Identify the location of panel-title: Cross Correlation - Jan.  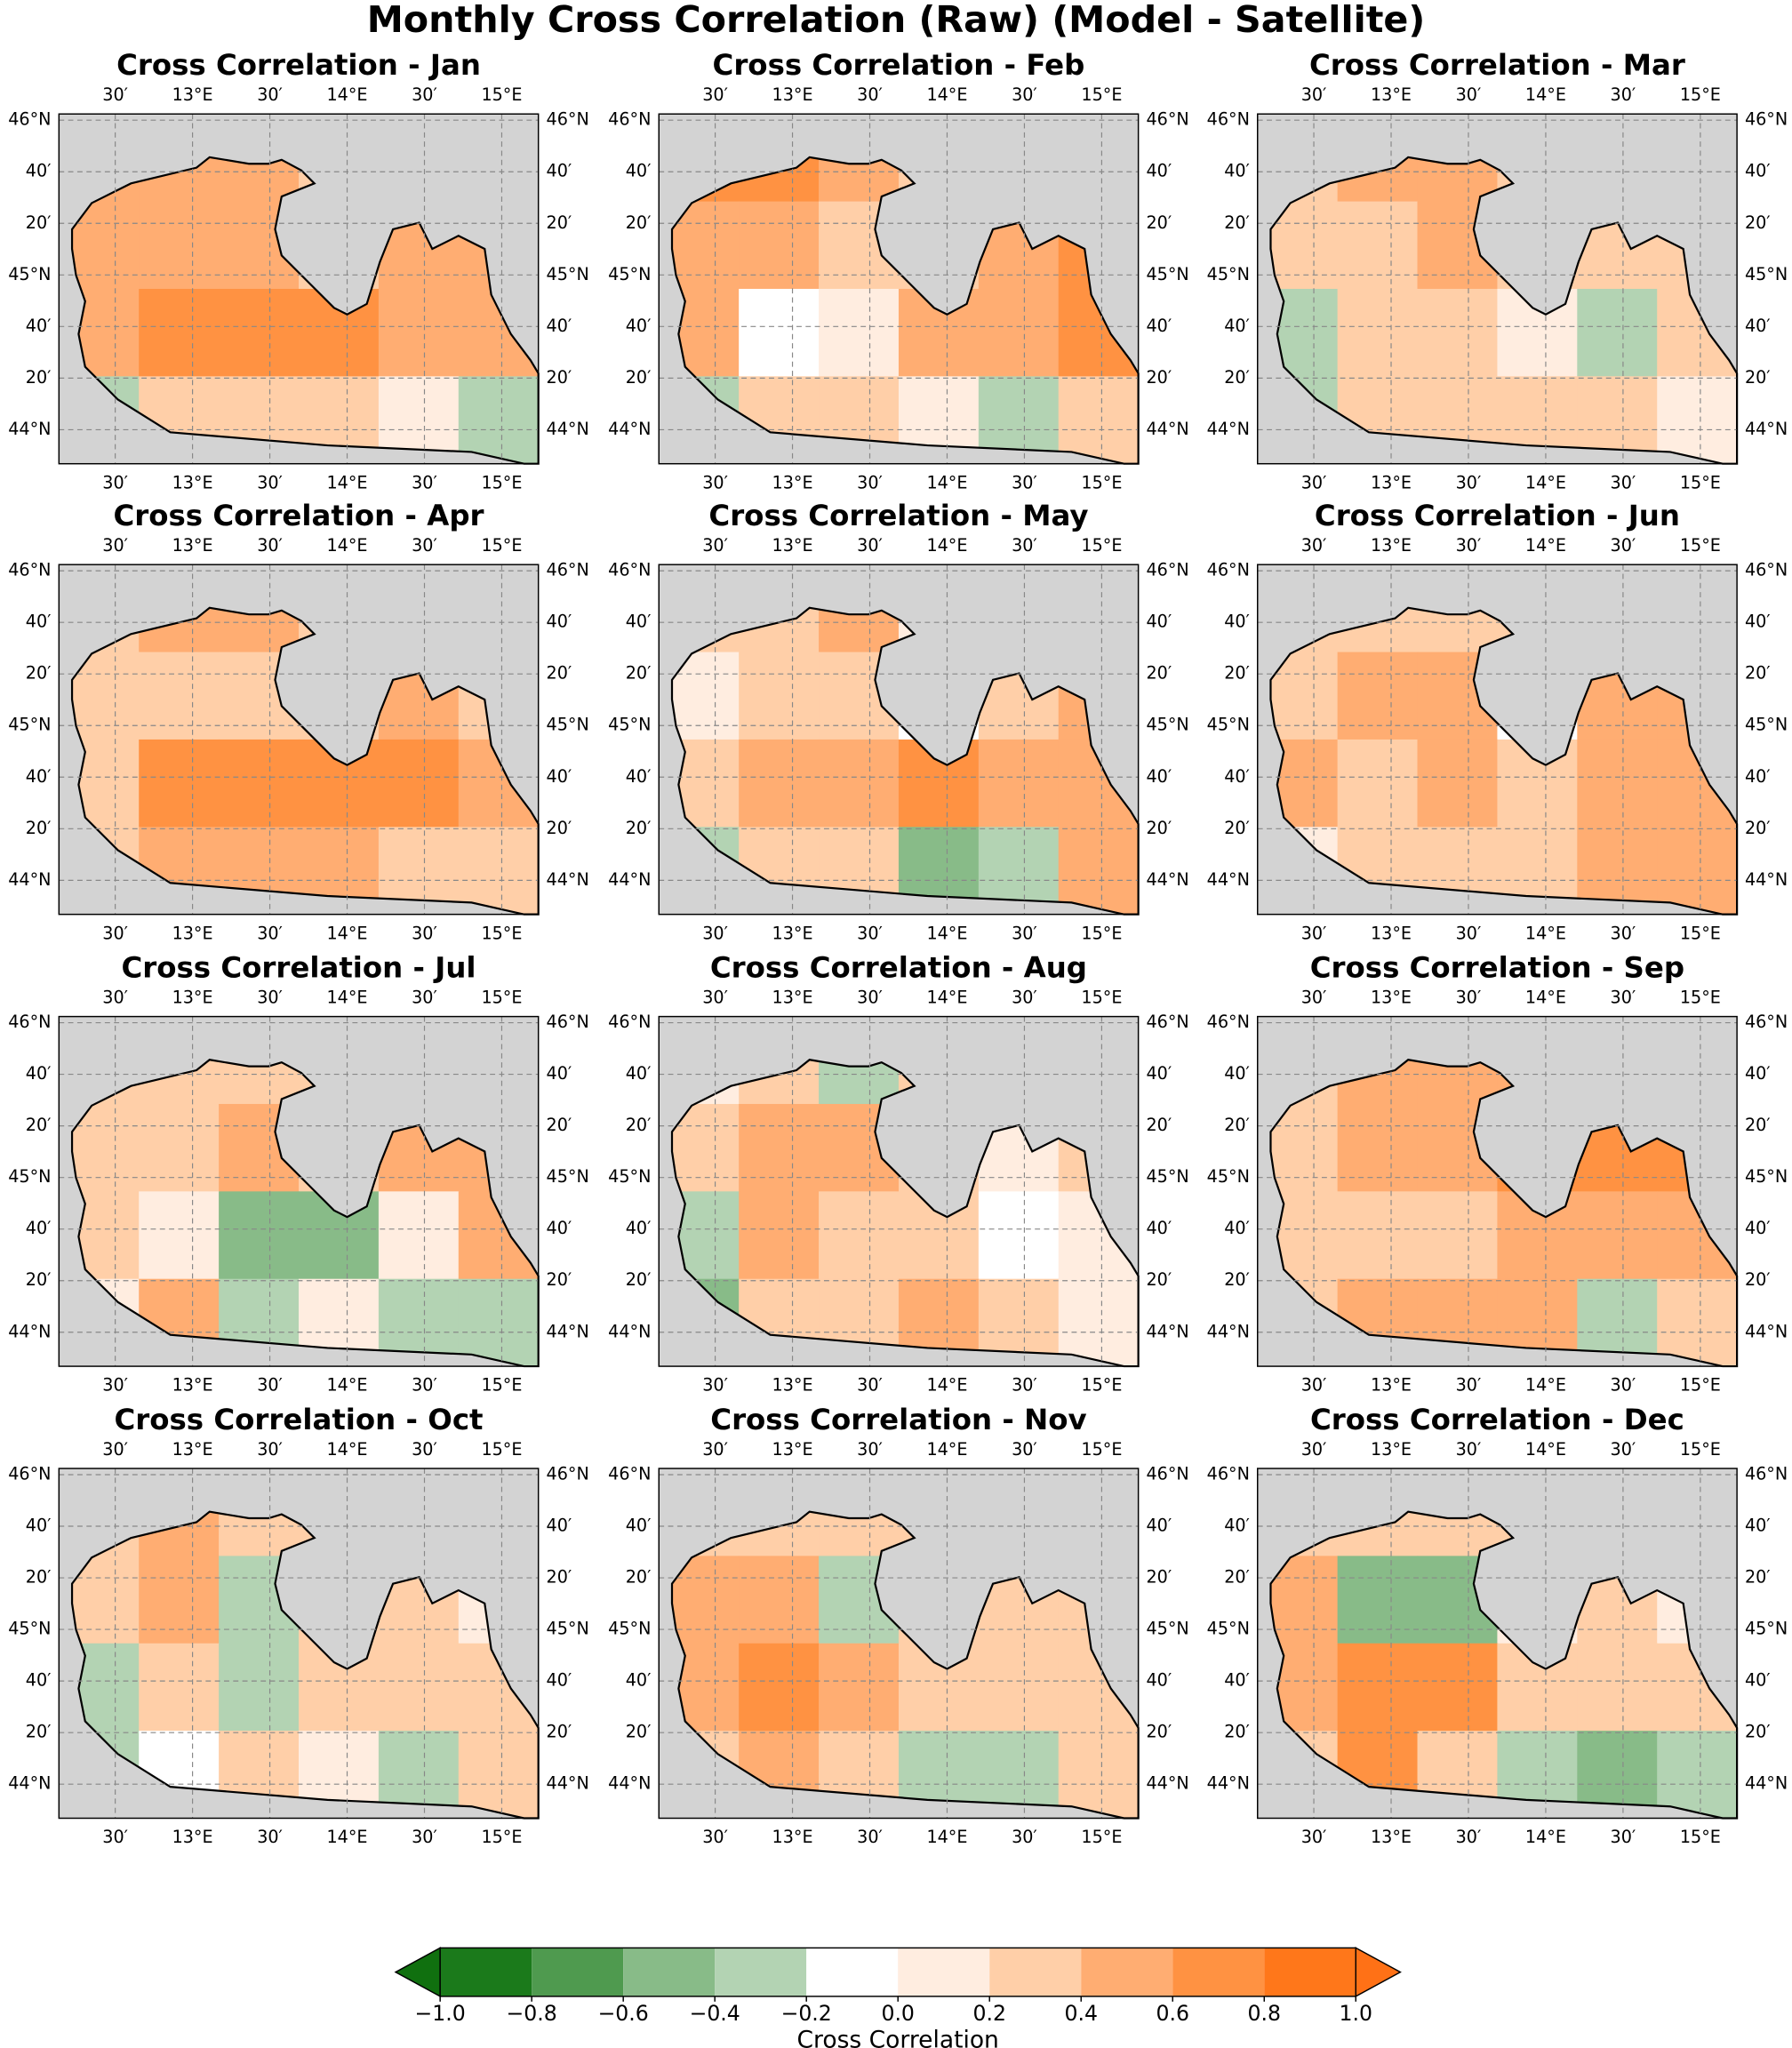
(298, 65).